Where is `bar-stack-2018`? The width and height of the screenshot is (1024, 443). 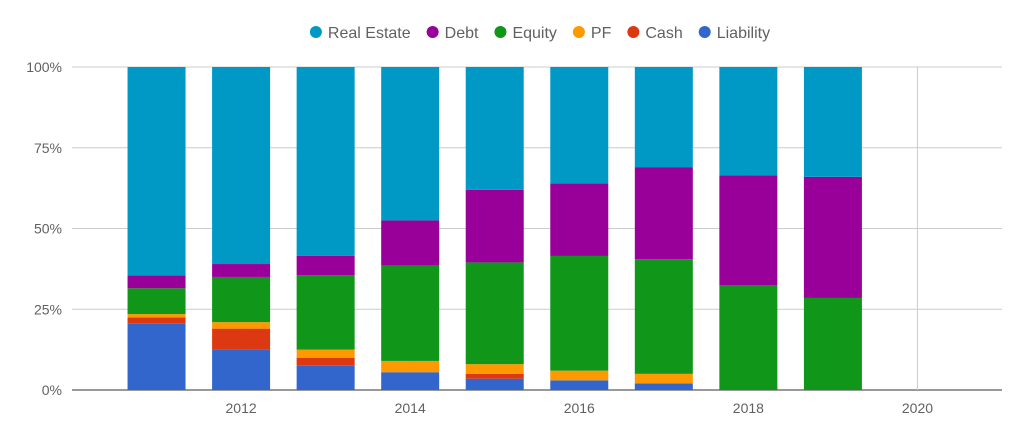 bar-stack-2018 is located at coordinates (748, 228).